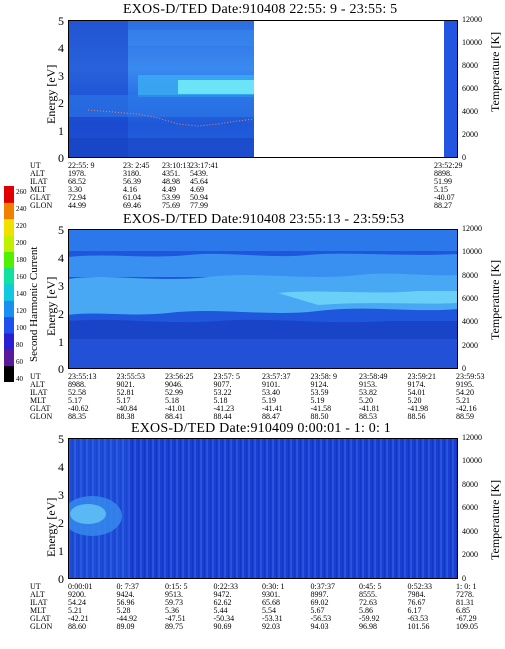  Describe the element at coordinates (495, 299) in the screenshot. I see `panel-2-temp-label: Temperature [K]` at that location.